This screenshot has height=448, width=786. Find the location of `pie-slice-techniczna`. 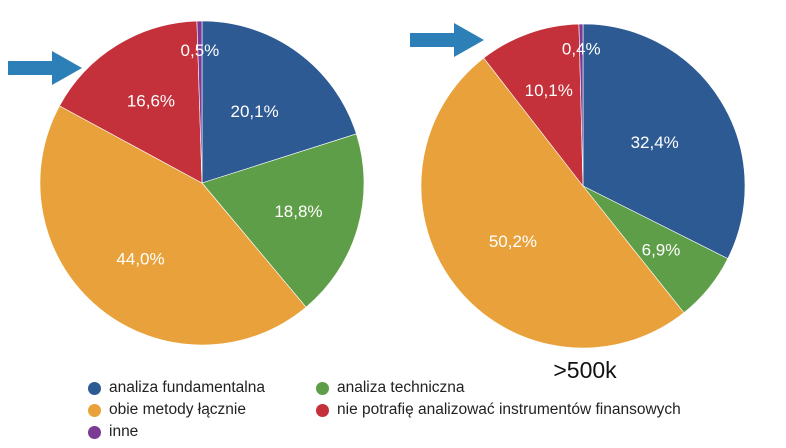

pie-slice-techniczna is located at coordinates (283, 220).